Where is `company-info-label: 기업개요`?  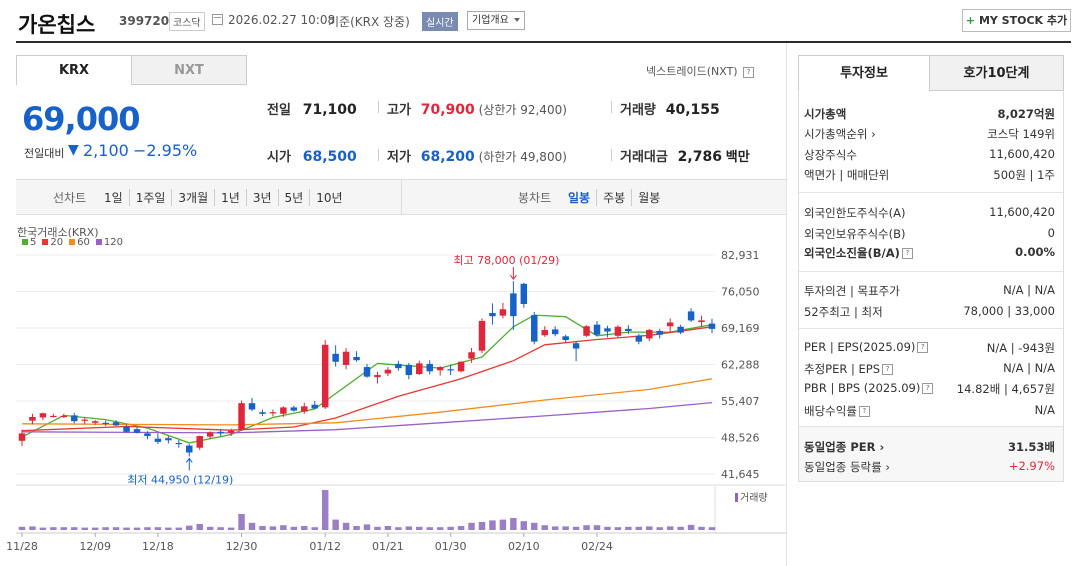 company-info-label: 기업개요 is located at coordinates (490, 20).